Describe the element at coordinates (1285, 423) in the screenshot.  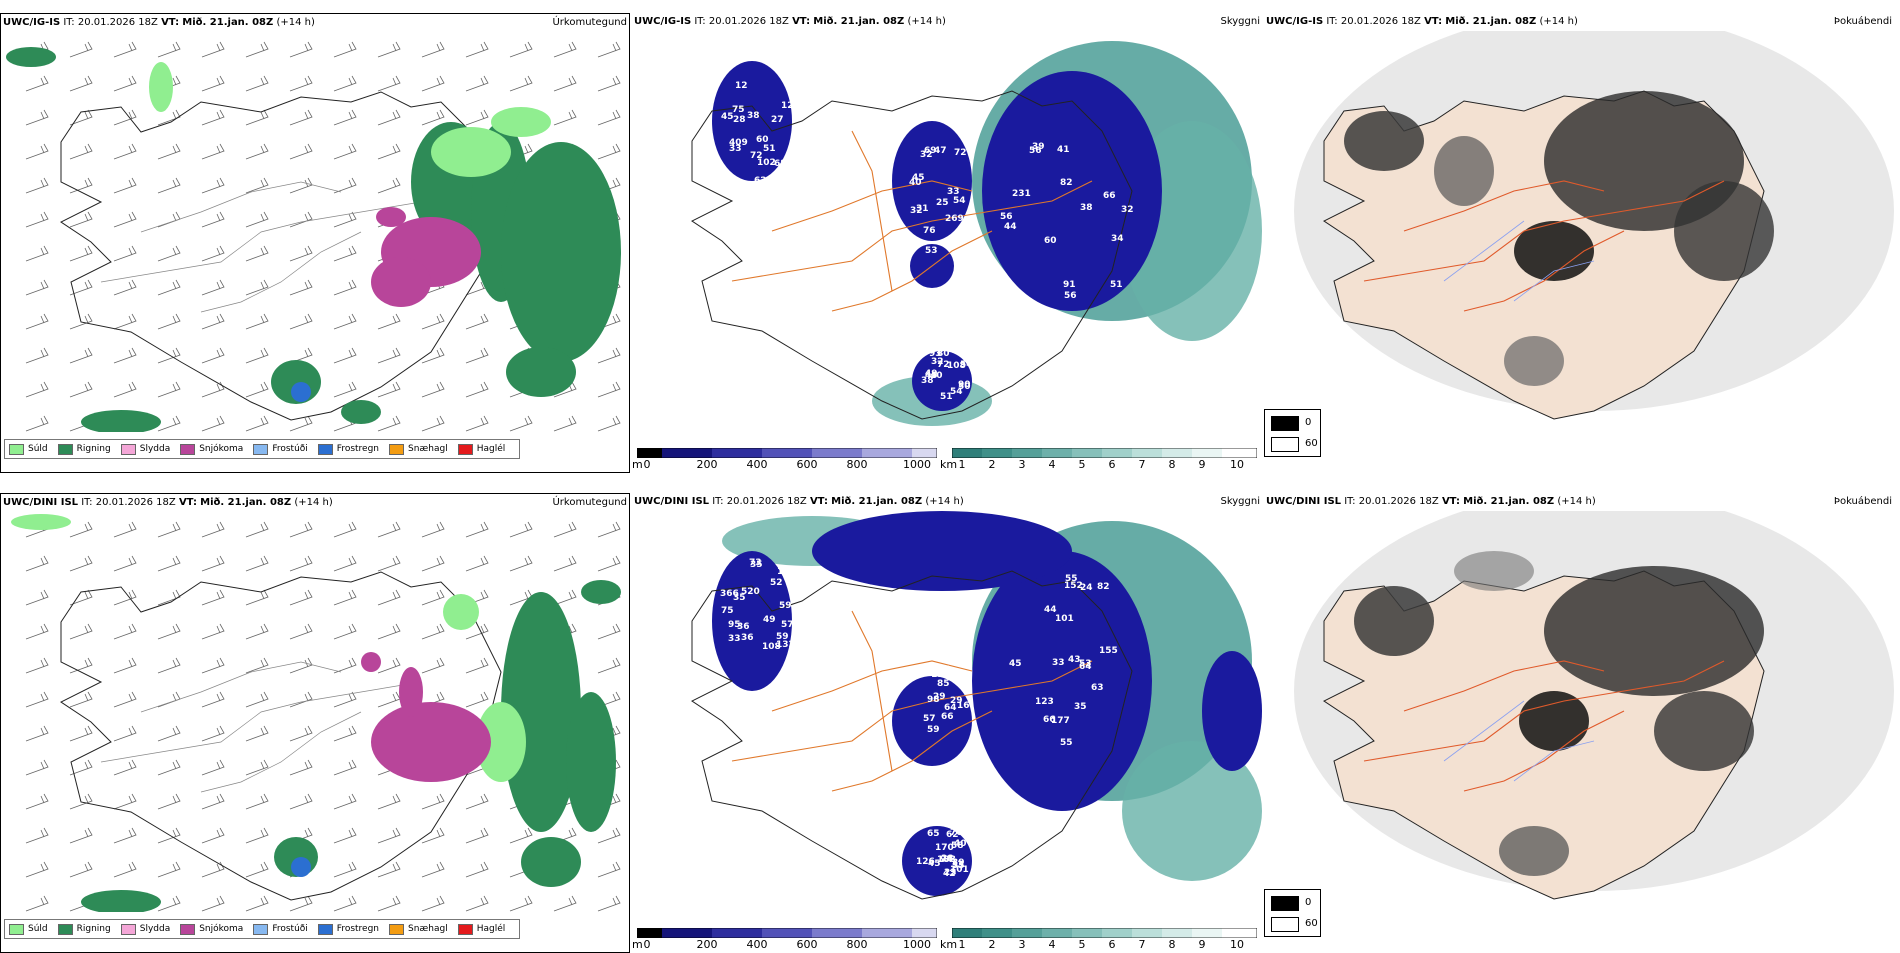
I see `fog-legend-swatch-dark` at that location.